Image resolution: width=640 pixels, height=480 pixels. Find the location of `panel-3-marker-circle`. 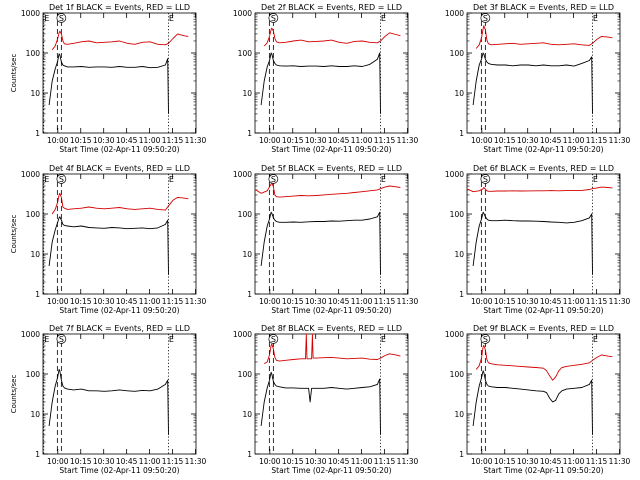

panel-3-marker-circle is located at coordinates (485, 18).